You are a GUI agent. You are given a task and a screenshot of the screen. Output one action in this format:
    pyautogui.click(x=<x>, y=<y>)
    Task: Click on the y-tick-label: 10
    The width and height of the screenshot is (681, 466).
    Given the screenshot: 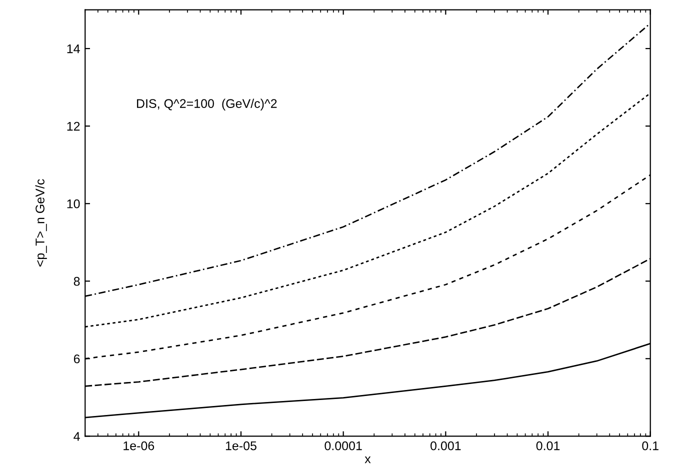 What is the action you would take?
    pyautogui.click(x=73, y=203)
    